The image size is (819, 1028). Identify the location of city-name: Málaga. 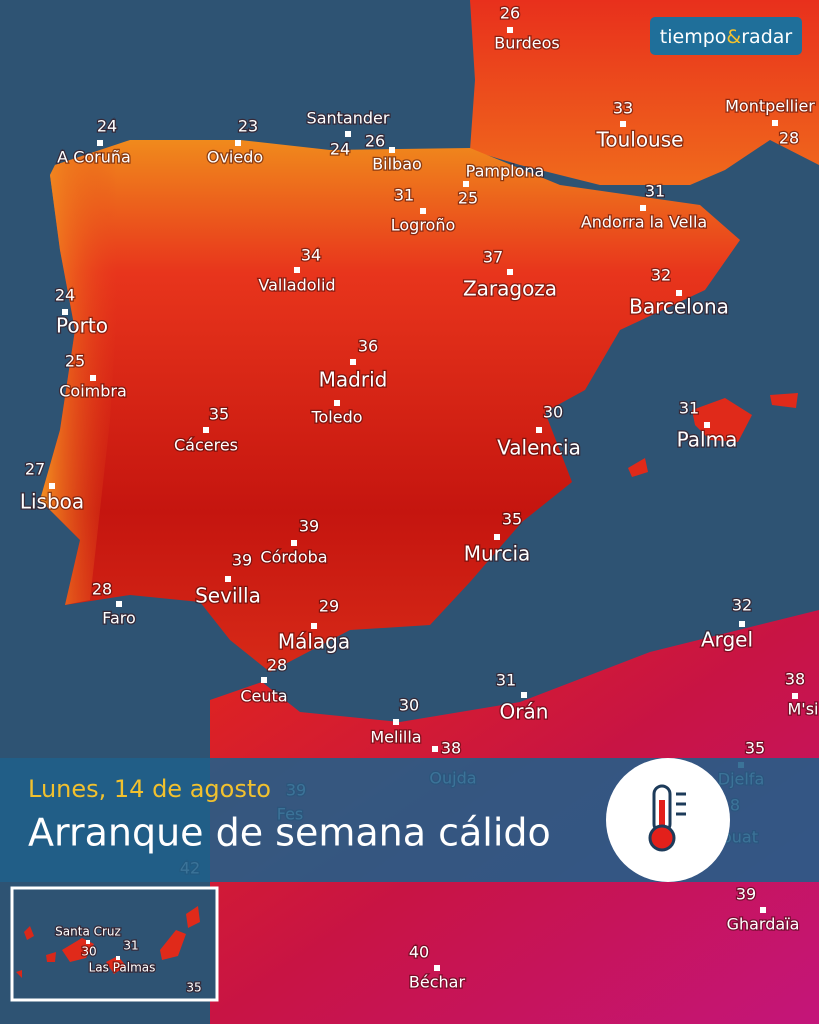
(314, 642).